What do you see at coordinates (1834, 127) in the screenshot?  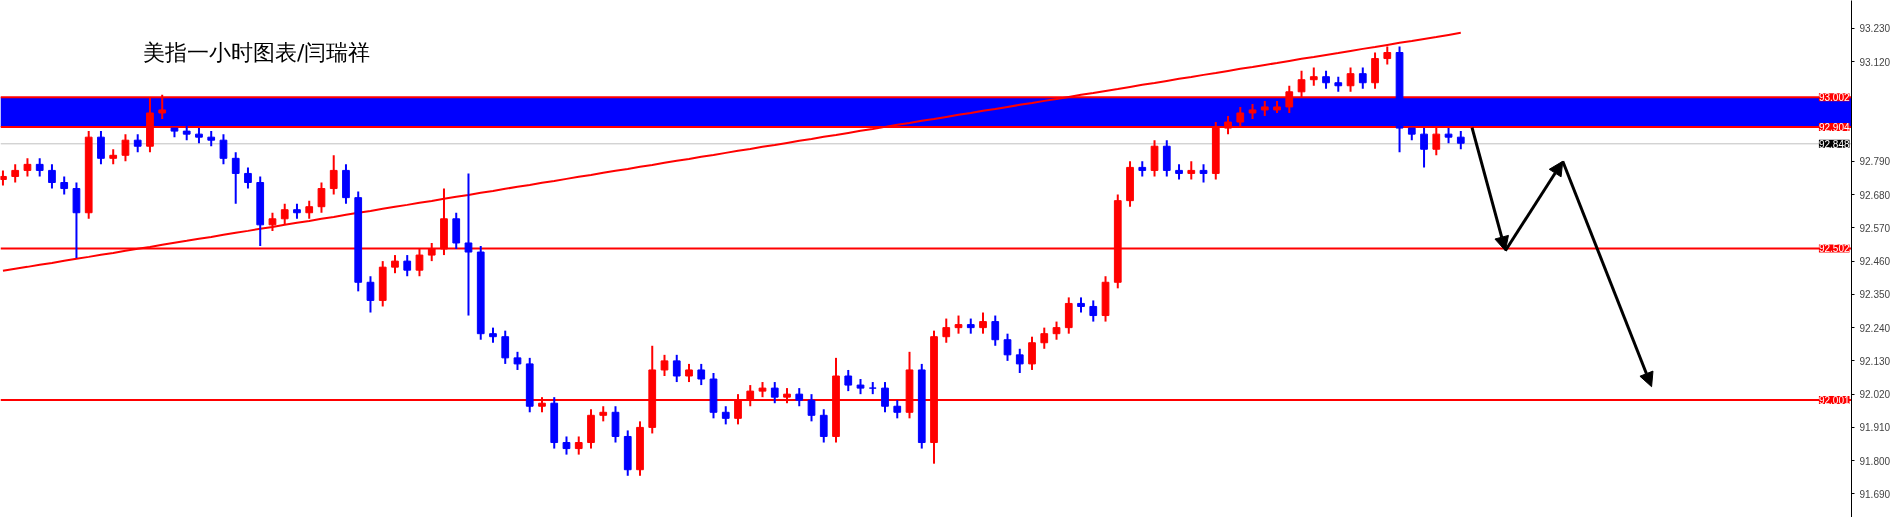 I see `ref-line-label: 92.904` at bounding box center [1834, 127].